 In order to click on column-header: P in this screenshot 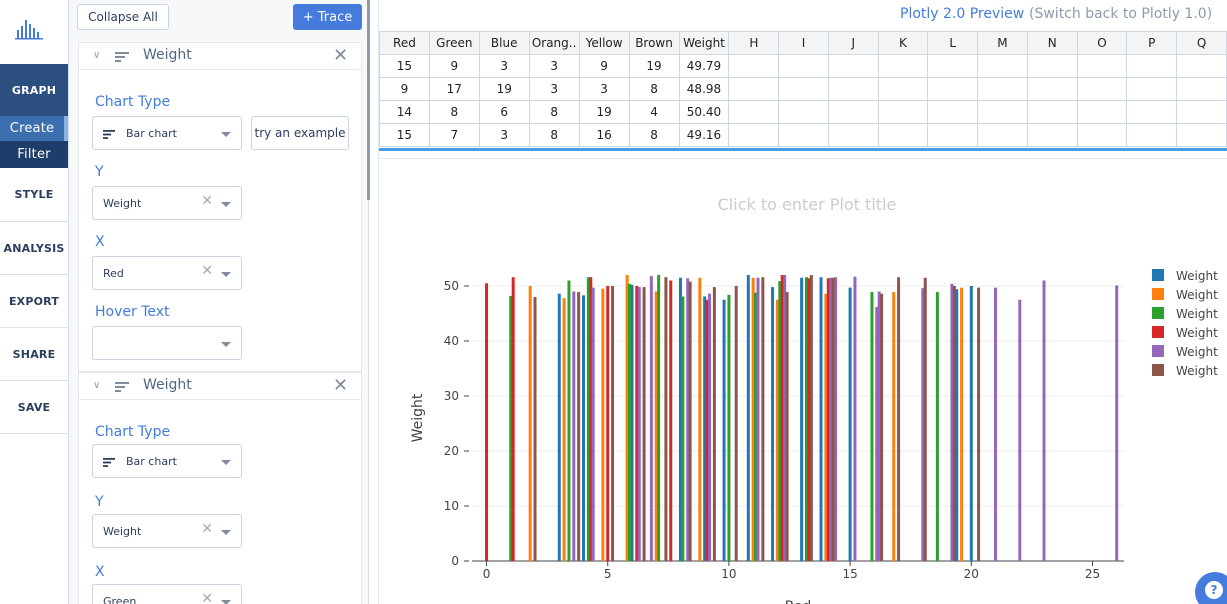, I will do `click(1152, 43)`.